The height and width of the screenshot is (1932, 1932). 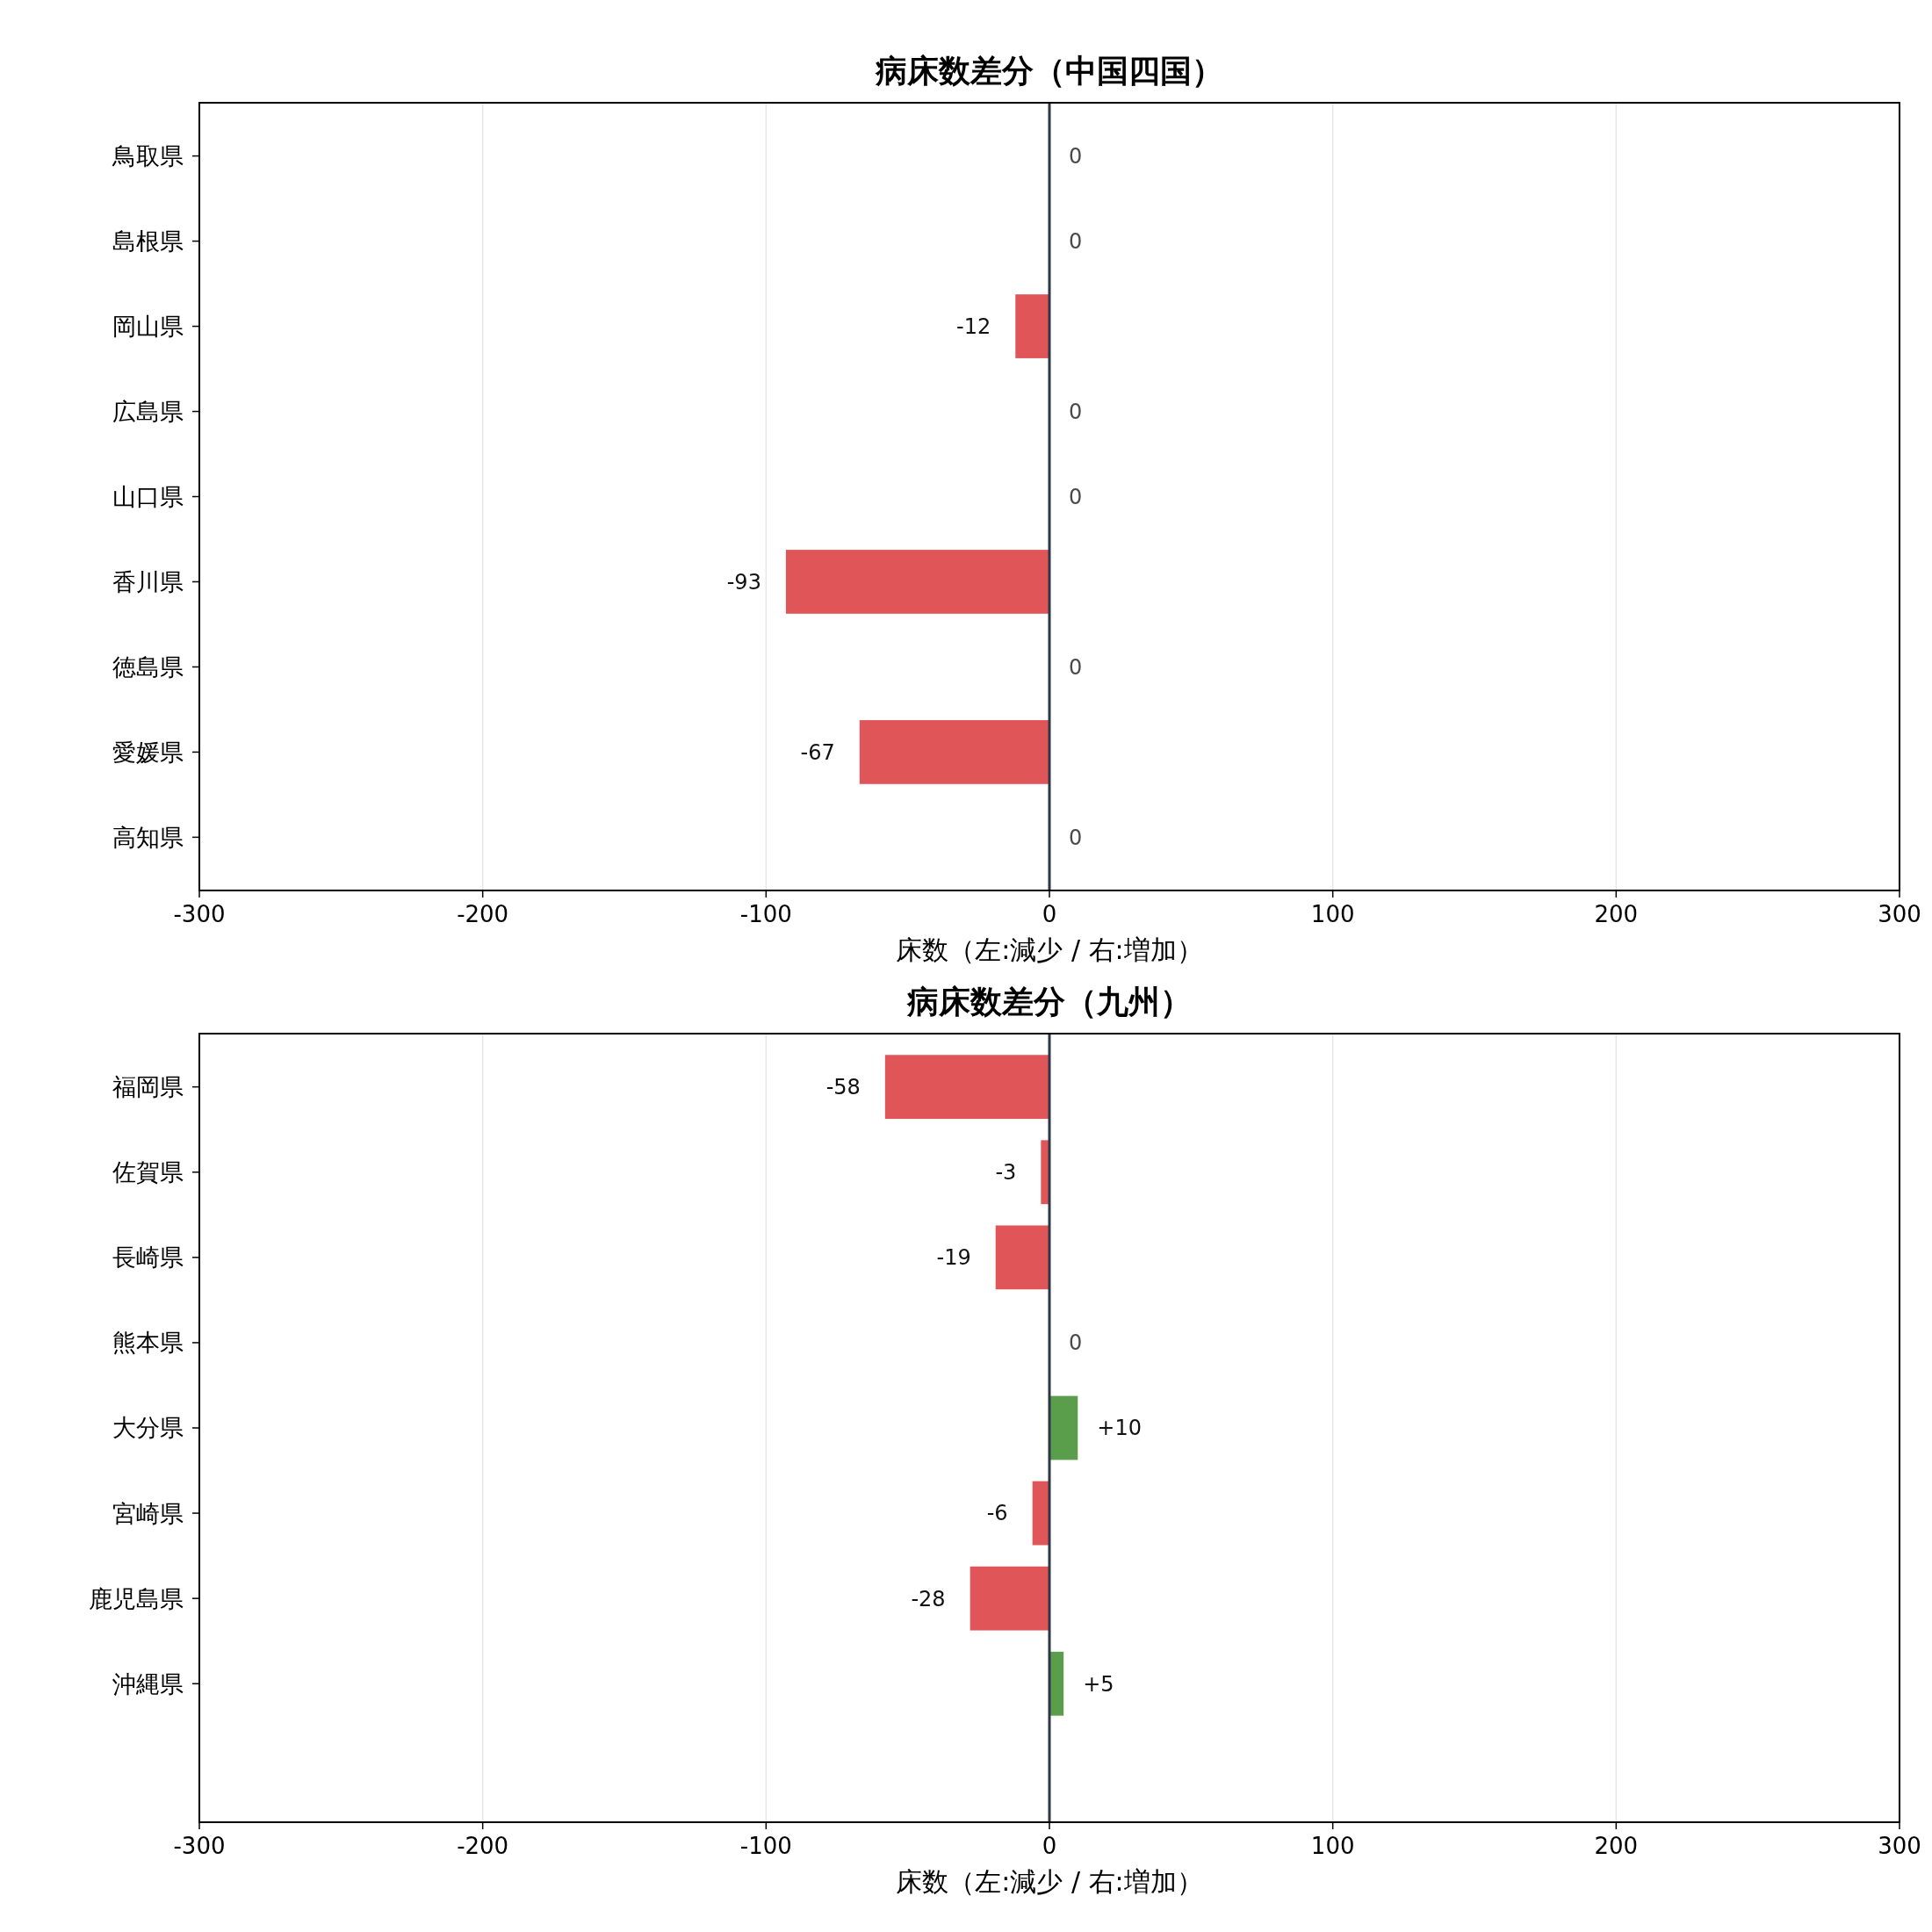 What do you see at coordinates (148, 496) in the screenshot?
I see `y-tick-label: 山口県` at bounding box center [148, 496].